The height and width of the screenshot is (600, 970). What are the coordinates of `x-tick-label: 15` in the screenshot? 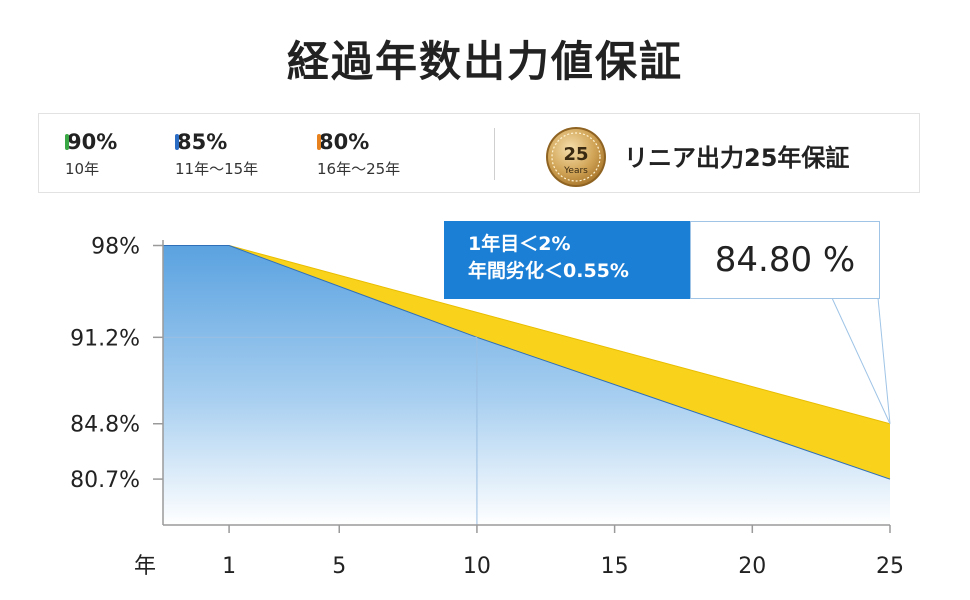 It's located at (615, 566).